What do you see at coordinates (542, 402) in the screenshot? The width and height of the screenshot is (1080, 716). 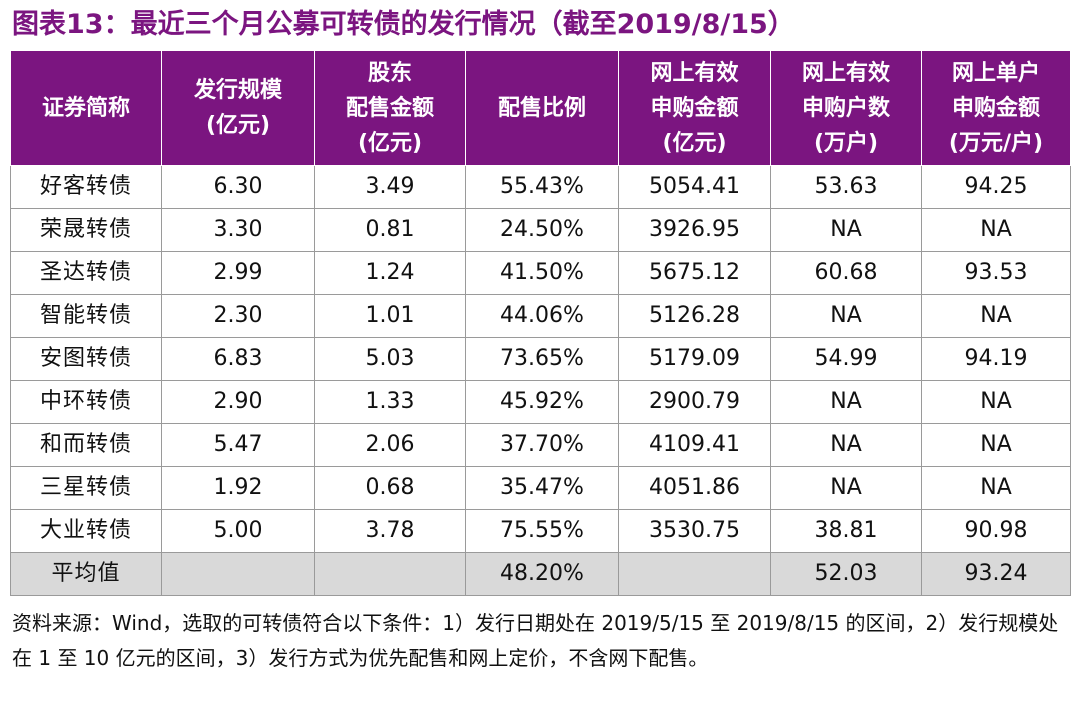 I see `table-cell: 45.92%` at bounding box center [542, 402].